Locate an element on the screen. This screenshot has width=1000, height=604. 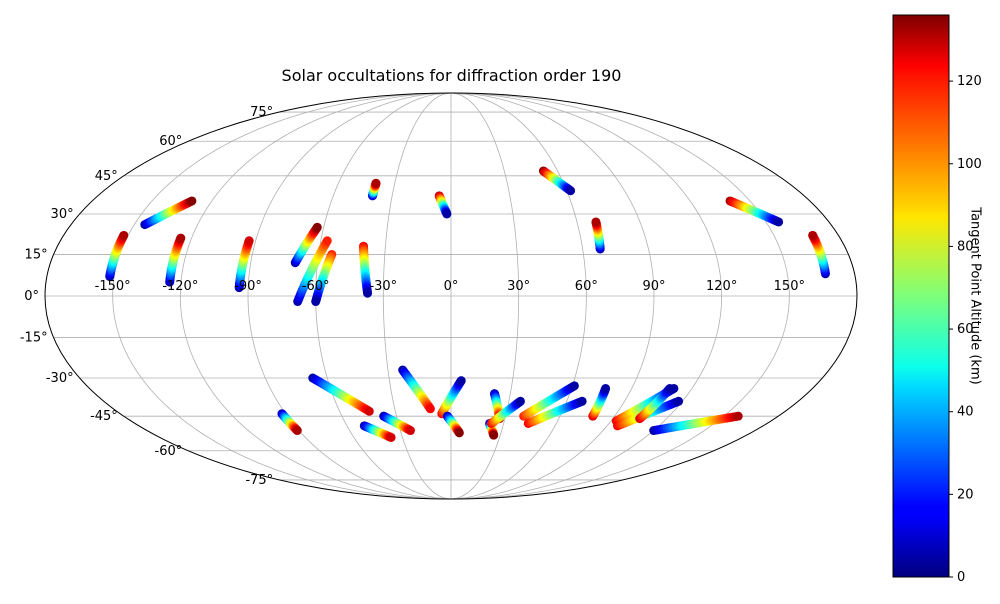
y-tick-label: -30° is located at coordinates (60, 378).